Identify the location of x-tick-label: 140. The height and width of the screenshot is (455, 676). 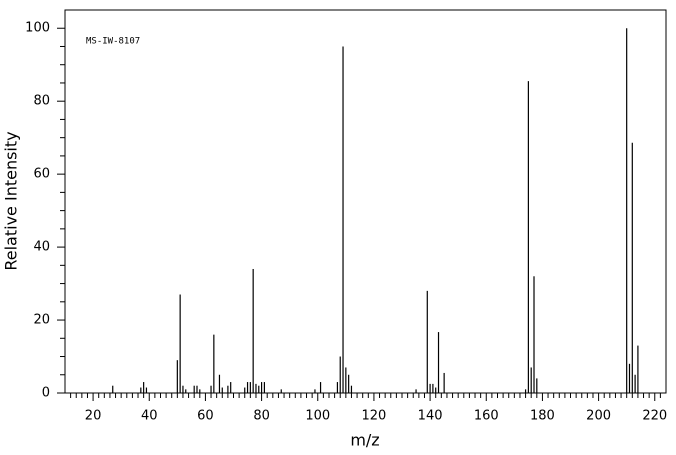
(430, 416).